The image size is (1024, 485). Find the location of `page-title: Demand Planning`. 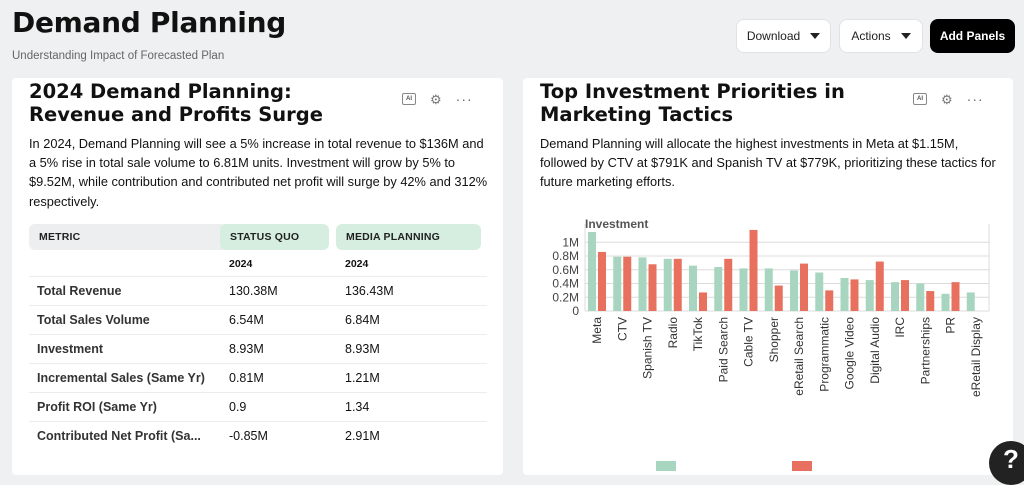

page-title: Demand Planning is located at coordinates (149, 22).